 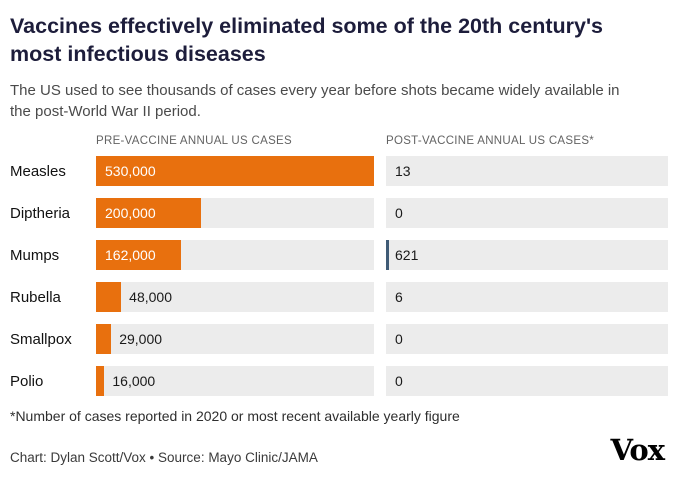 What do you see at coordinates (637, 450) in the screenshot?
I see `vox-logo: Vox` at bounding box center [637, 450].